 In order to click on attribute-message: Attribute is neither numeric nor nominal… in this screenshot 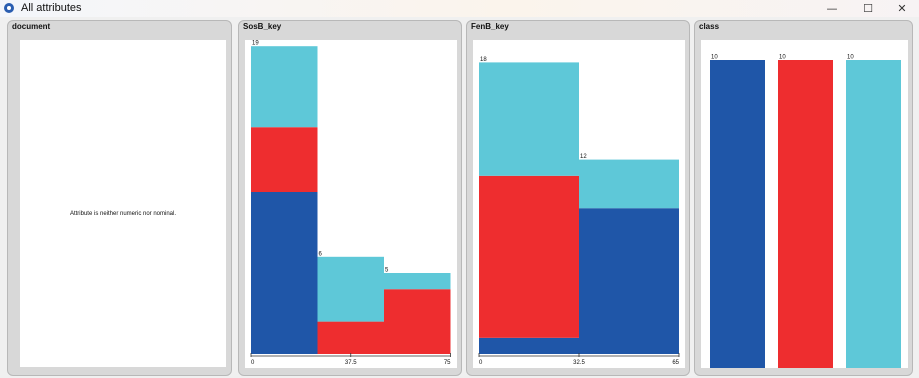, I will do `click(123, 214)`.